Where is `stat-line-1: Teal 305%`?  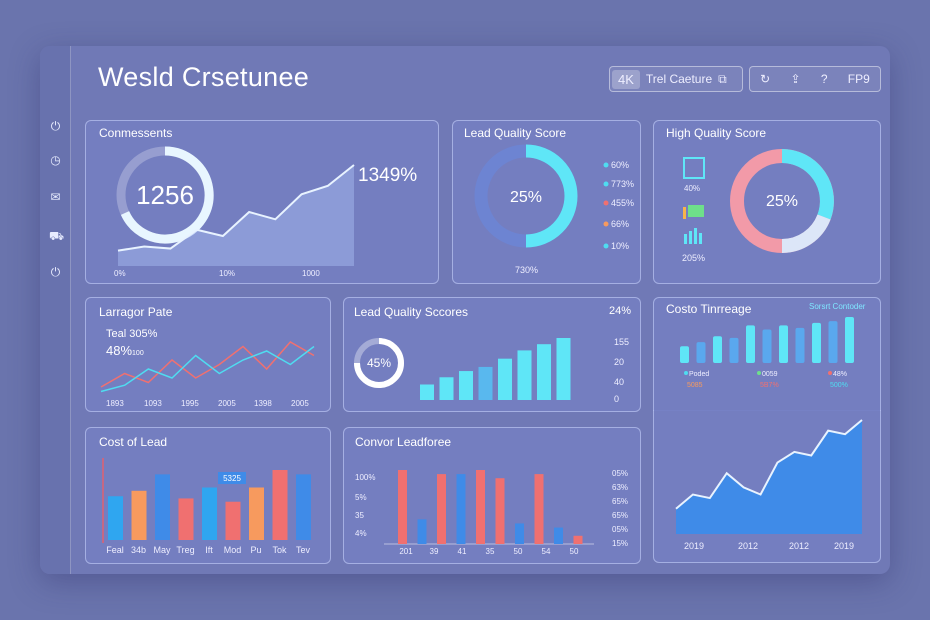 stat-line-1: Teal 305% is located at coordinates (132, 334).